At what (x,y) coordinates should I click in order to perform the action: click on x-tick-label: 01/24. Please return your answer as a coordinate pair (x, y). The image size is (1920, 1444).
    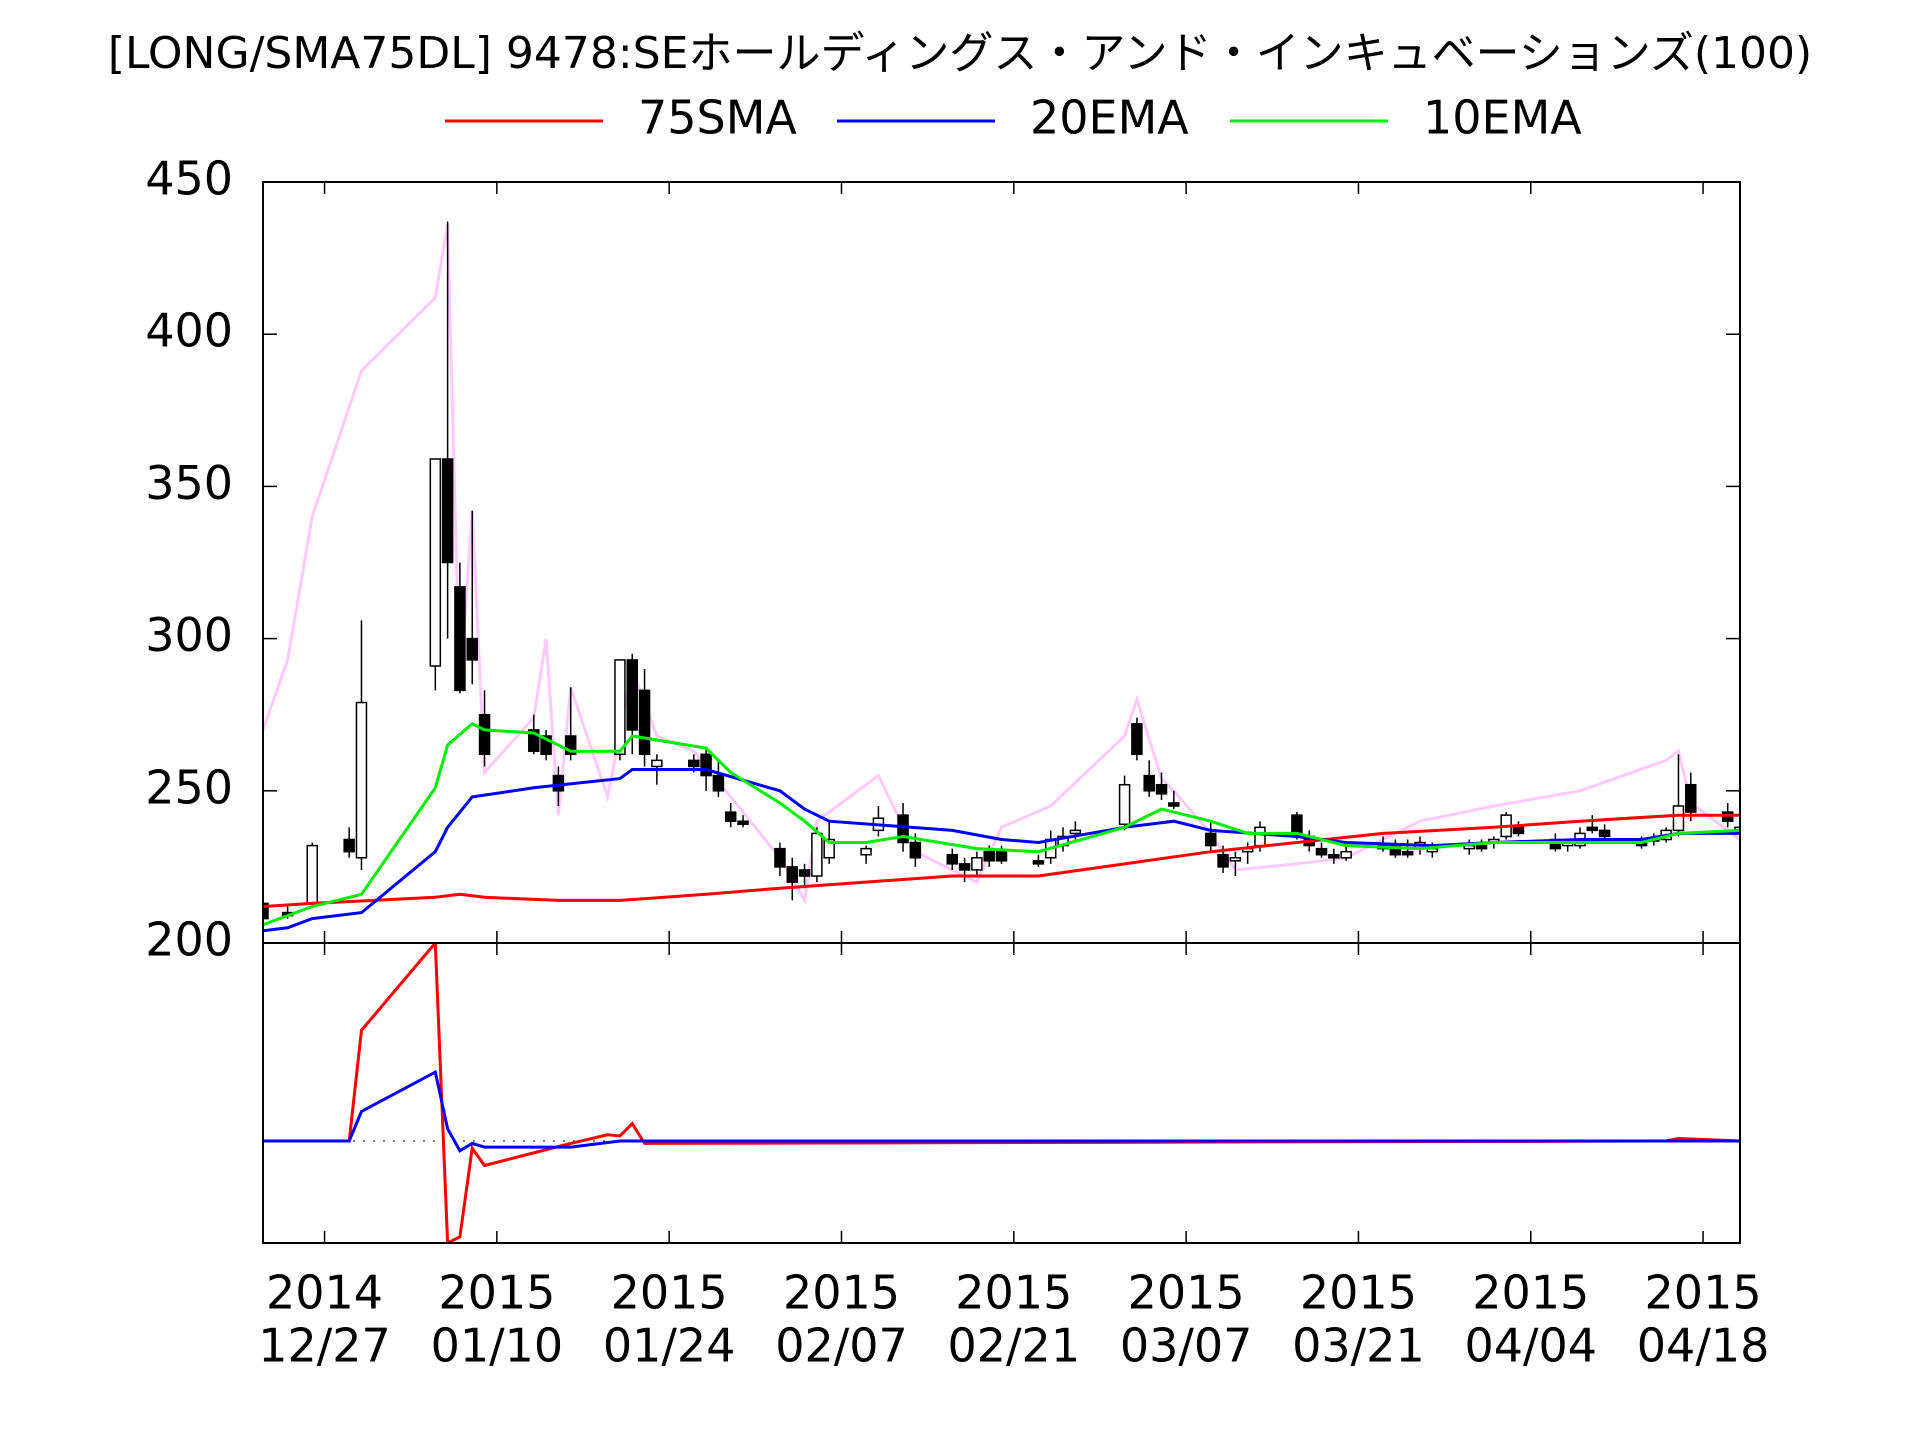
    Looking at the image, I should click on (669, 1346).